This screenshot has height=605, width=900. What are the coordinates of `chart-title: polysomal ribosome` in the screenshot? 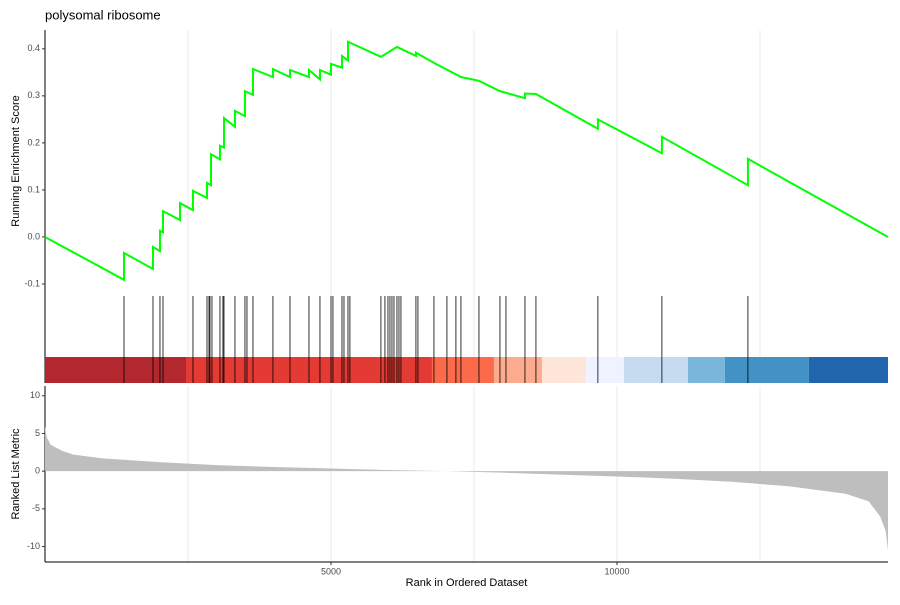 It's located at (103, 14).